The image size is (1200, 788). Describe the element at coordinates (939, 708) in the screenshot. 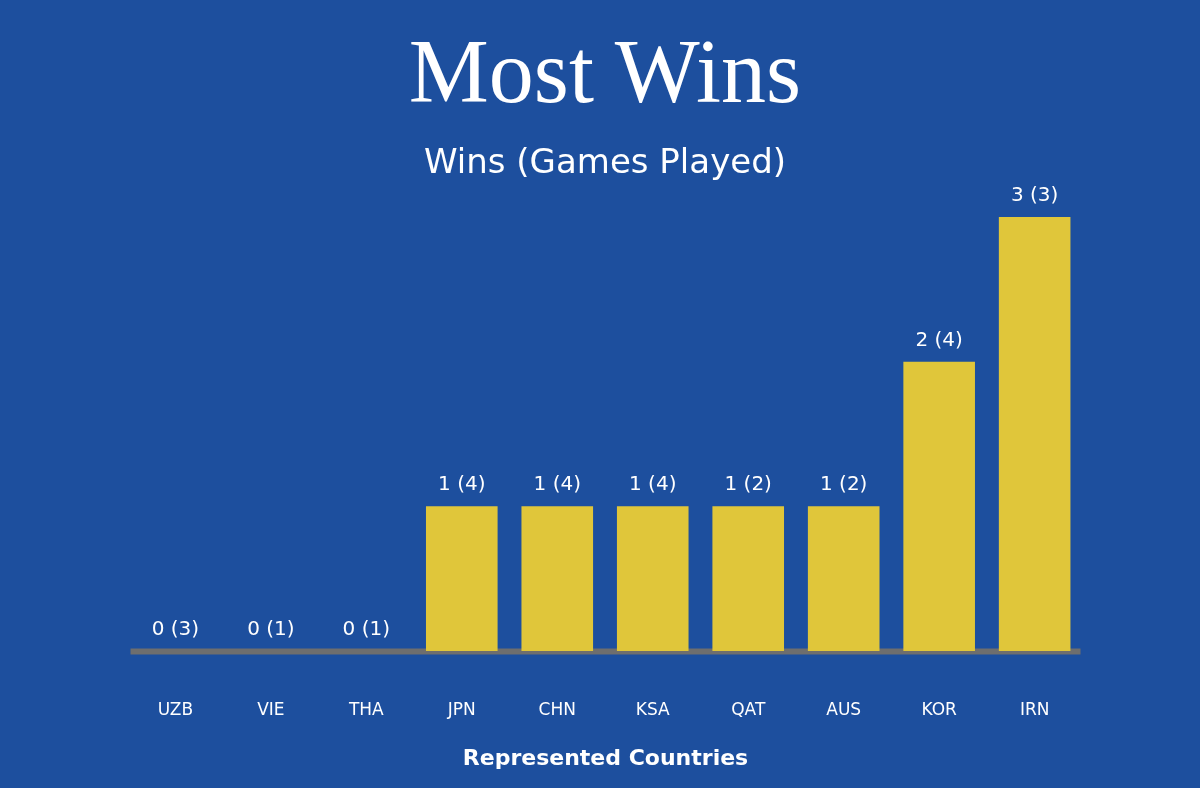

I see `x-tick-label: KOR` at that location.